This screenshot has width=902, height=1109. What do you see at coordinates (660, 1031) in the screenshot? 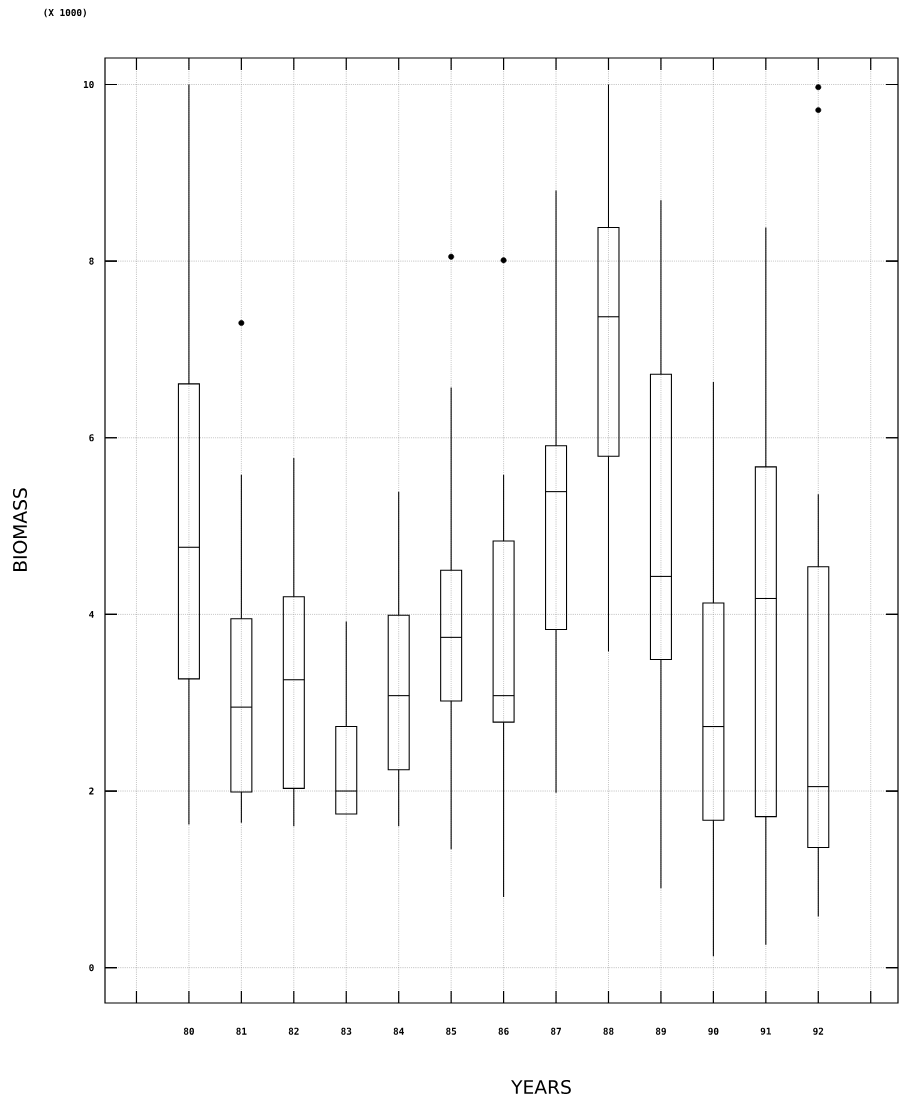
I see `x-tick-label: 89` at bounding box center [660, 1031].